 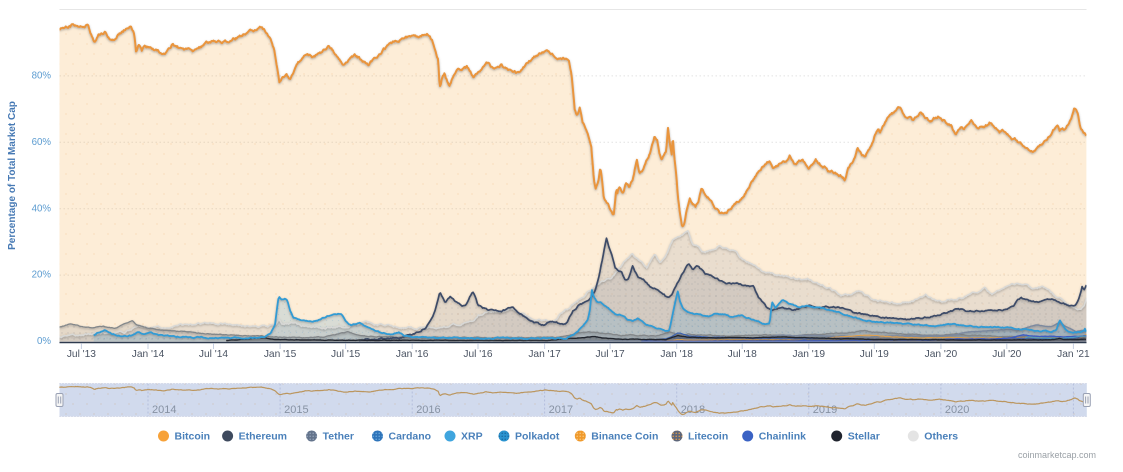 I want to click on svg-text: Jul '20, so click(x=1006, y=354).